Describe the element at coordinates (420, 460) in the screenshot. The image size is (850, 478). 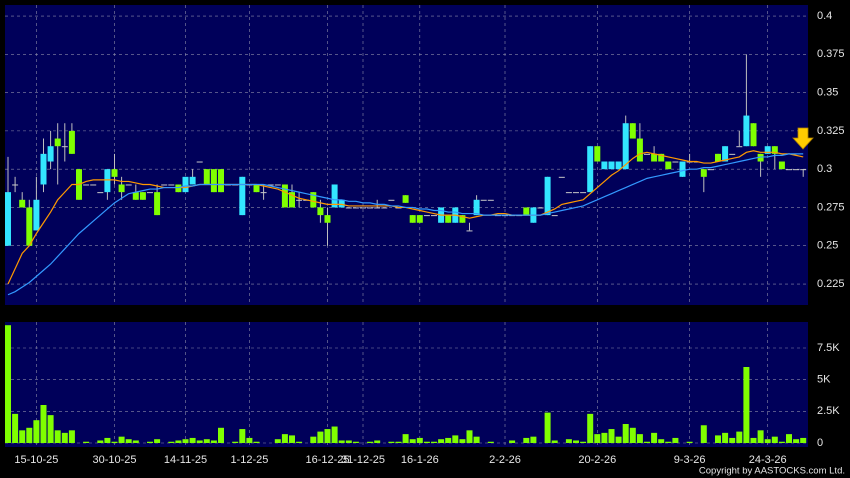
I see `x-tick-label: 16-1-26` at that location.